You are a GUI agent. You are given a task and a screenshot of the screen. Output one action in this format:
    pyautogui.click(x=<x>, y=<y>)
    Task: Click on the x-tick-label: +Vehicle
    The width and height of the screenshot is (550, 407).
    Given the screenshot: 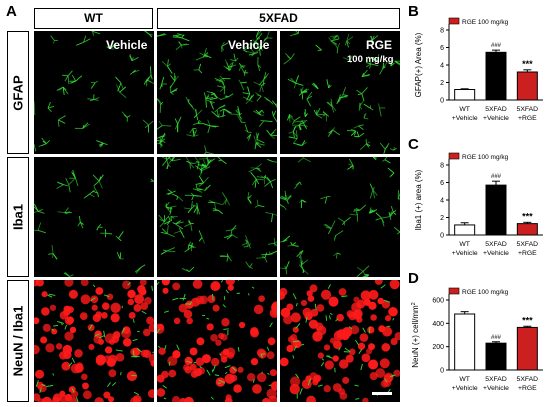 What is the action you would take?
    pyautogui.click(x=496, y=118)
    